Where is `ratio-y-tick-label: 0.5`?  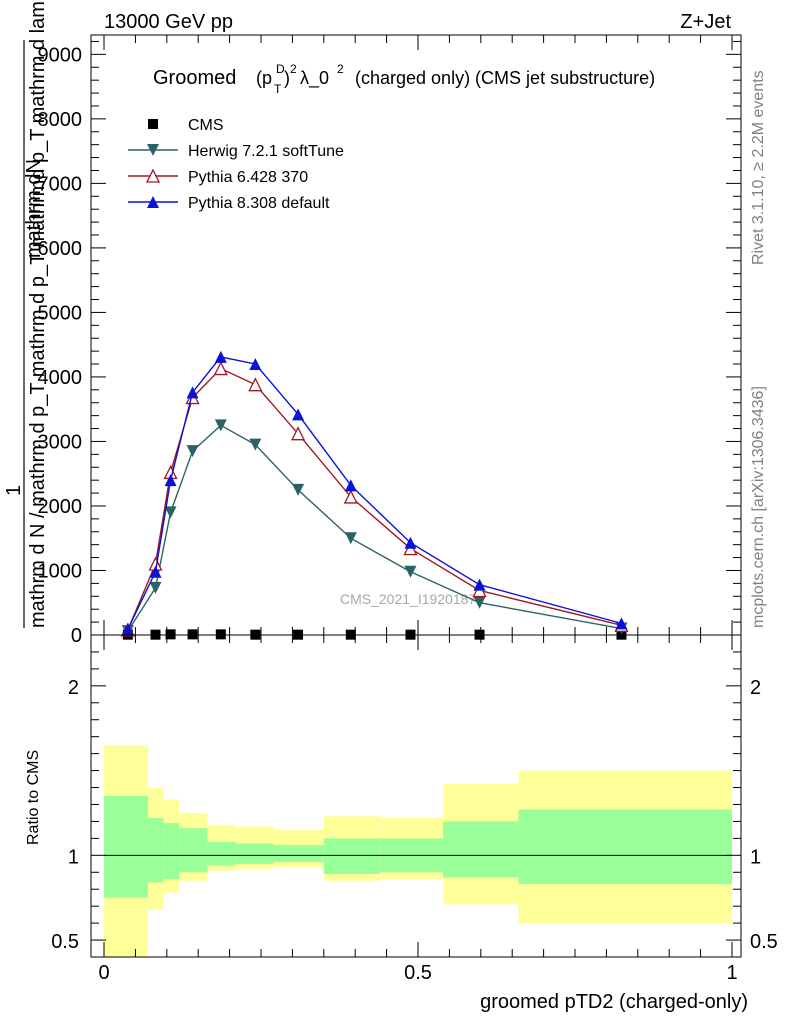
ratio-y-tick-label: 0.5 is located at coordinates (65, 942).